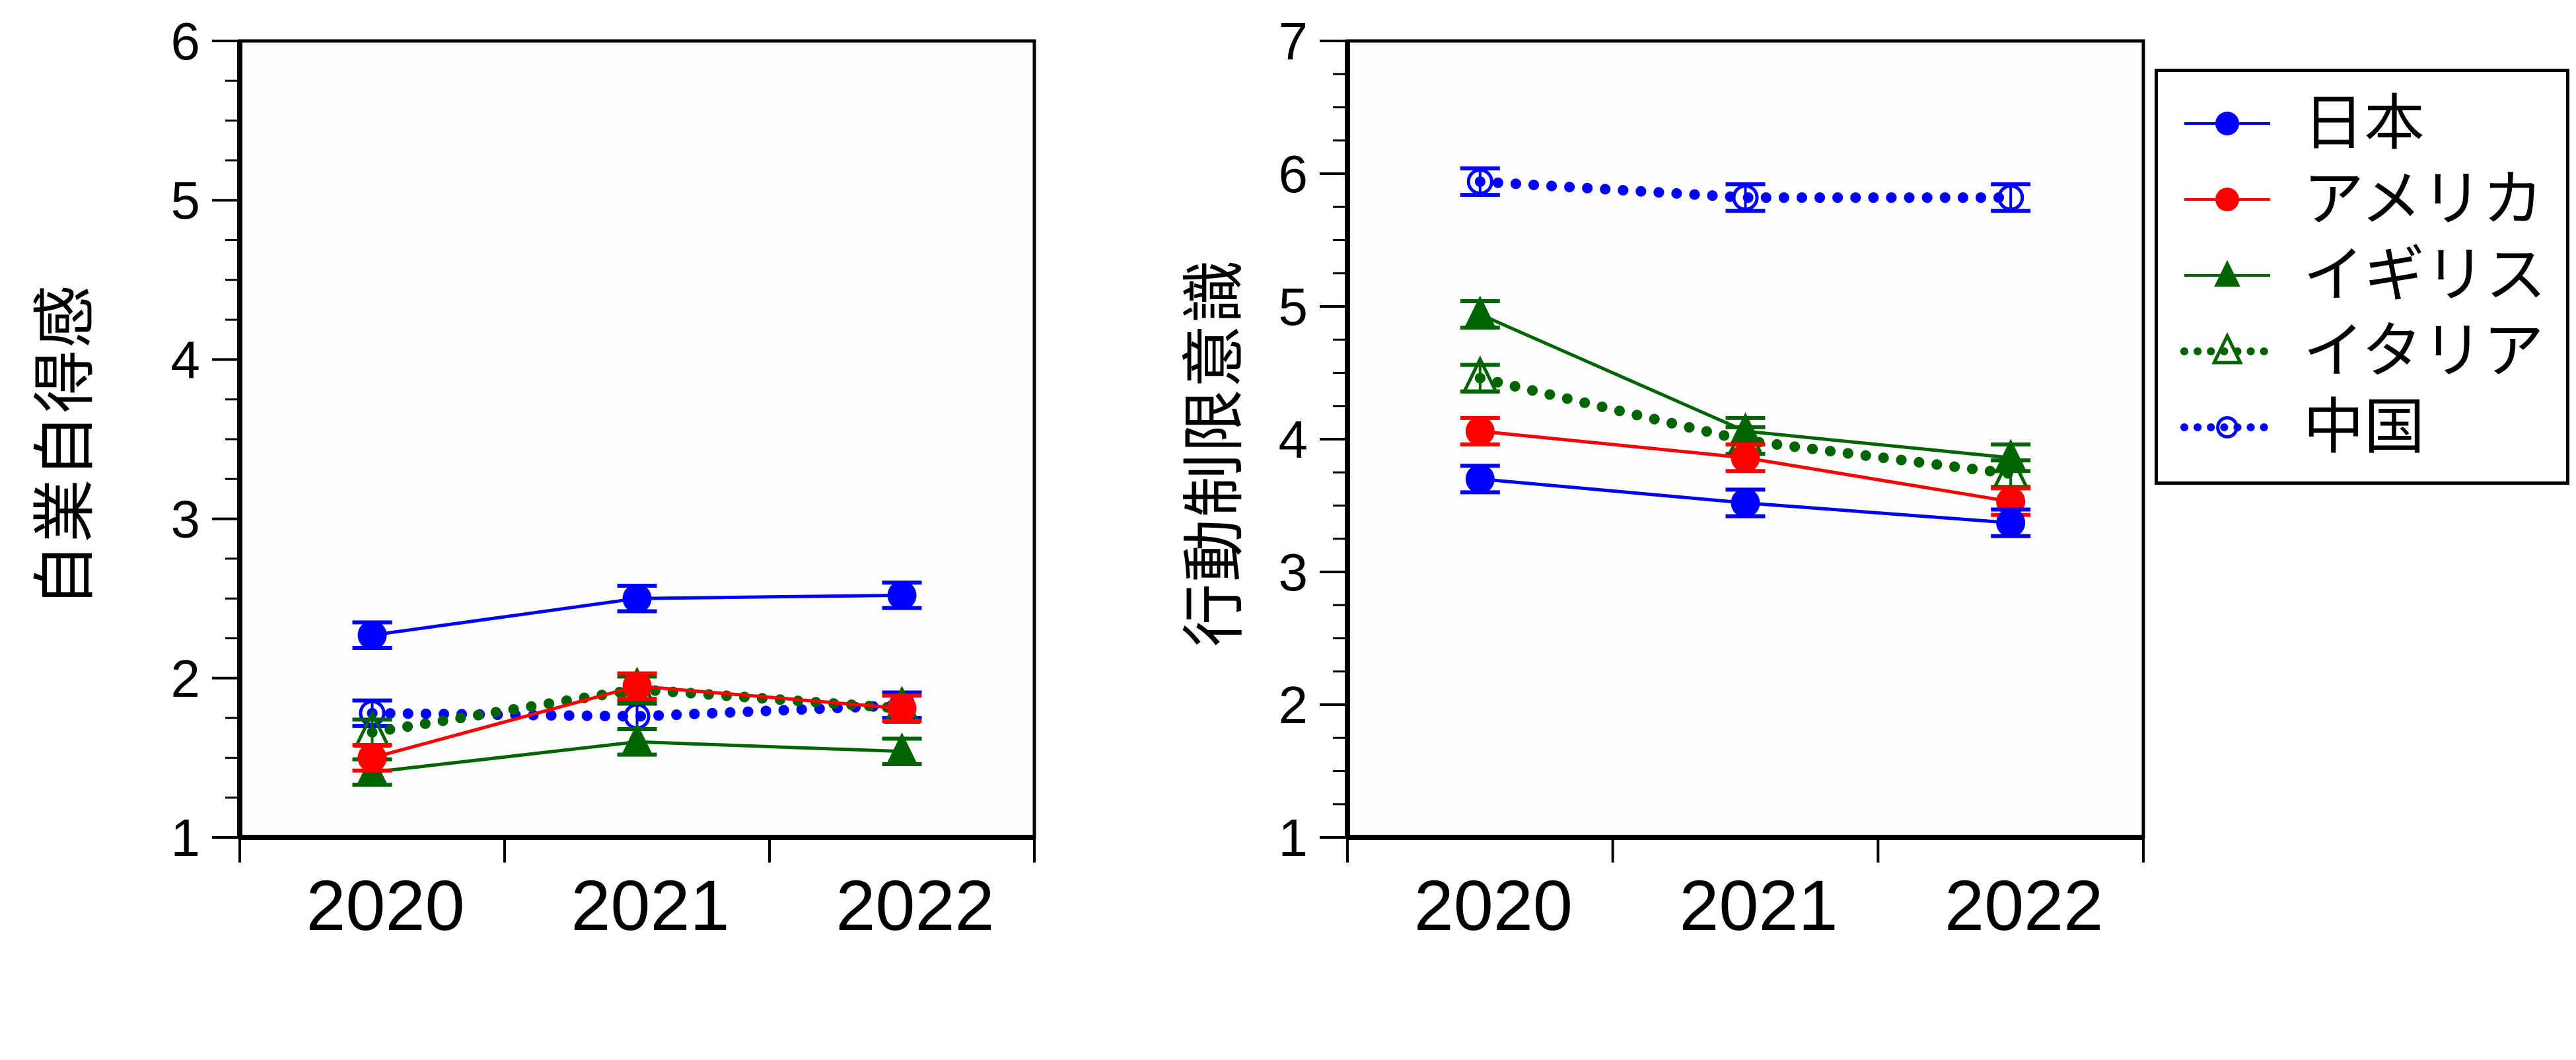  I want to click on legend-label: 中国, so click(2364, 426).